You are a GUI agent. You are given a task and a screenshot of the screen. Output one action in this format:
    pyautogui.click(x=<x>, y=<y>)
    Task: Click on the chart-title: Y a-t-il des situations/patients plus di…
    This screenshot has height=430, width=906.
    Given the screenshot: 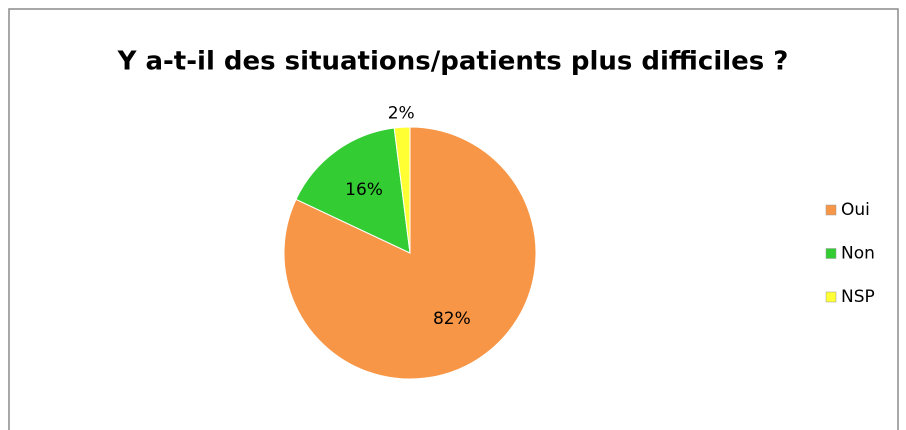 What is the action you would take?
    pyautogui.click(x=453, y=62)
    